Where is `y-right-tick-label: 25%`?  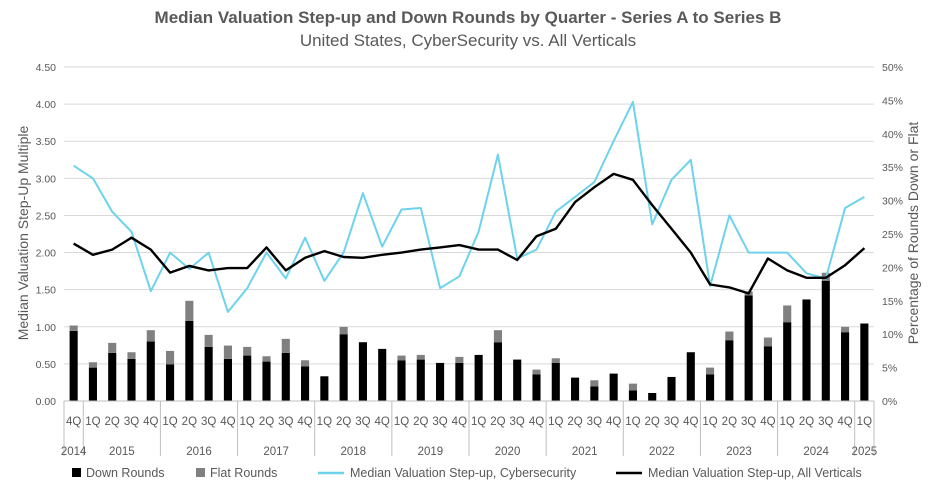
y-right-tick-label: 25% is located at coordinates (892, 235).